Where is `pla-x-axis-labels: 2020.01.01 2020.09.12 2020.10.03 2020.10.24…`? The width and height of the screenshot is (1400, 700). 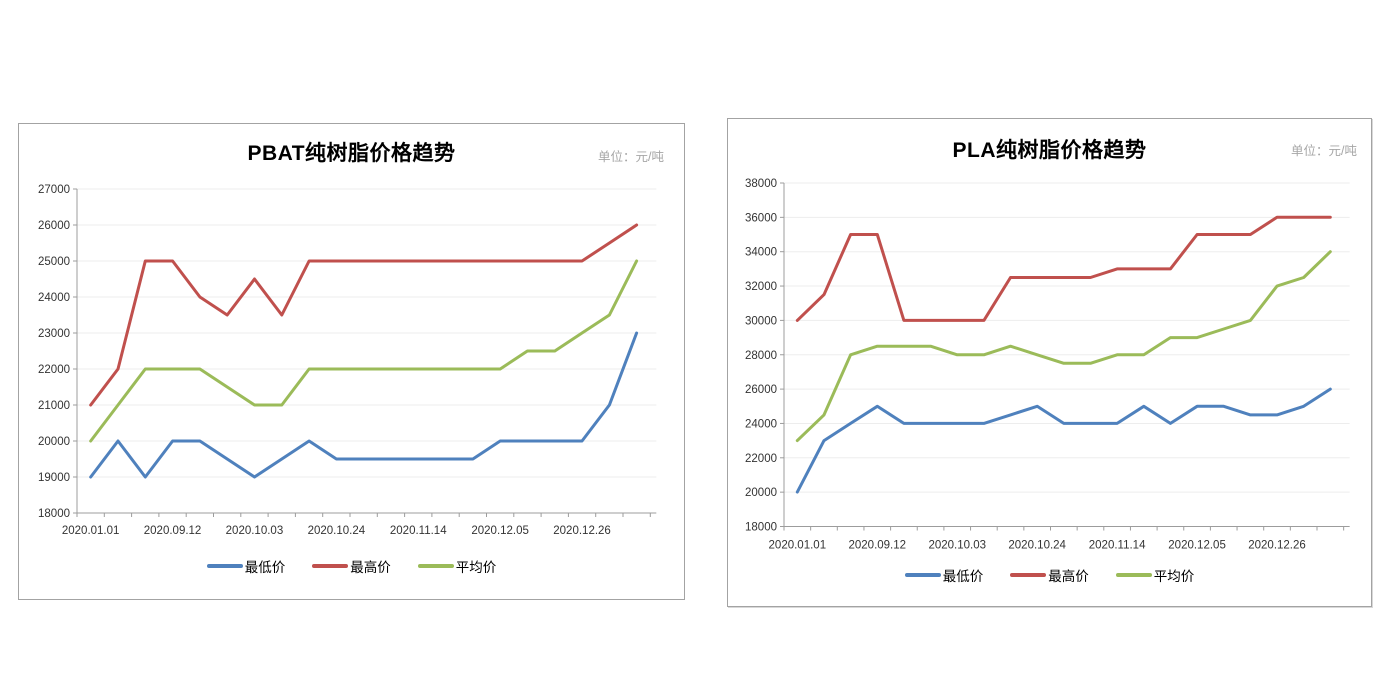
pla-x-axis-labels: 2020.01.01 2020.09.12 2020.10.03 2020.10.24… is located at coordinates (1037, 546).